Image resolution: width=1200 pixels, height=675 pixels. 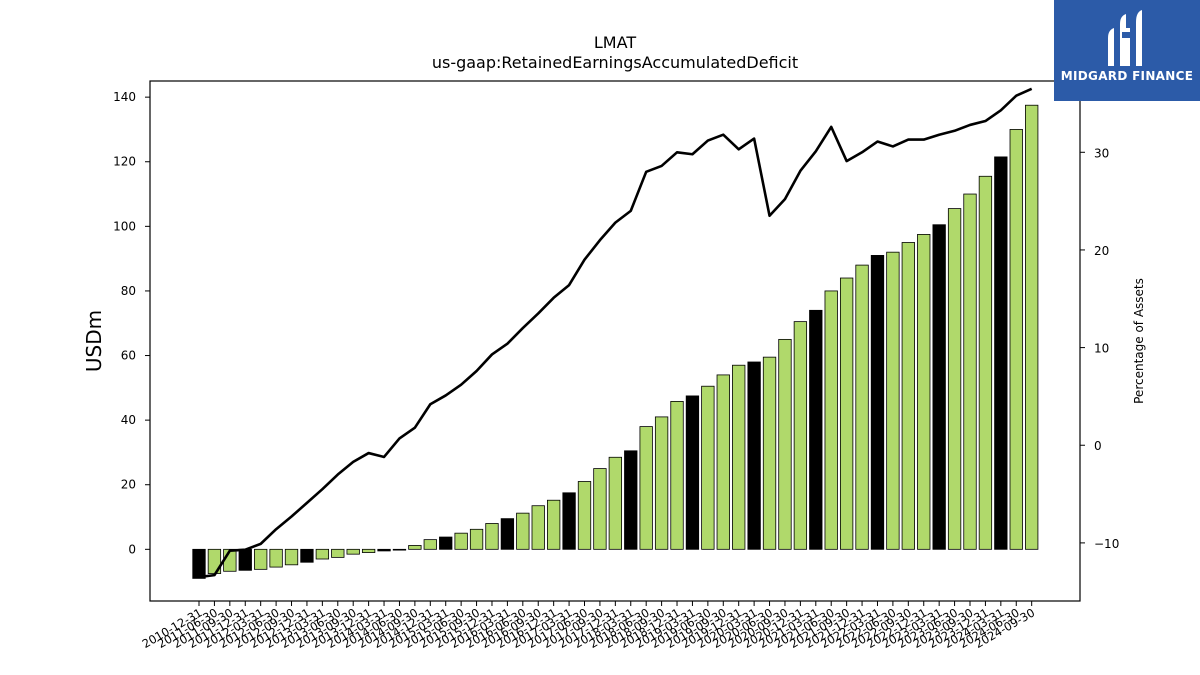 What do you see at coordinates (1125, 38) in the screenshot?
I see `midgard-logo-icon` at bounding box center [1125, 38].